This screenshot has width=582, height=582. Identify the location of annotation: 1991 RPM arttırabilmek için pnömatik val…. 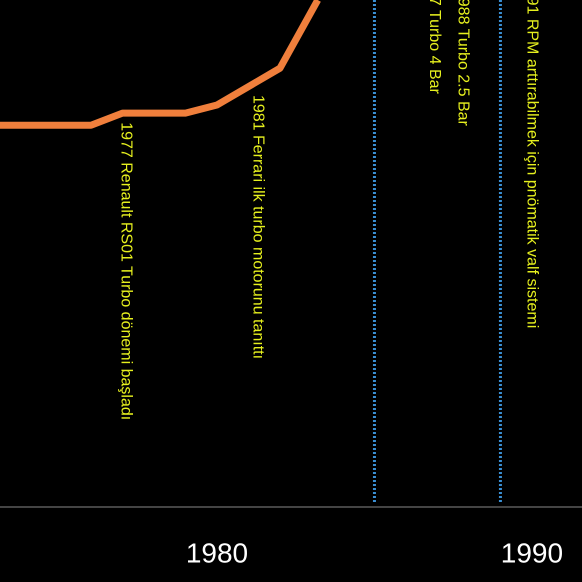
(532, 164).